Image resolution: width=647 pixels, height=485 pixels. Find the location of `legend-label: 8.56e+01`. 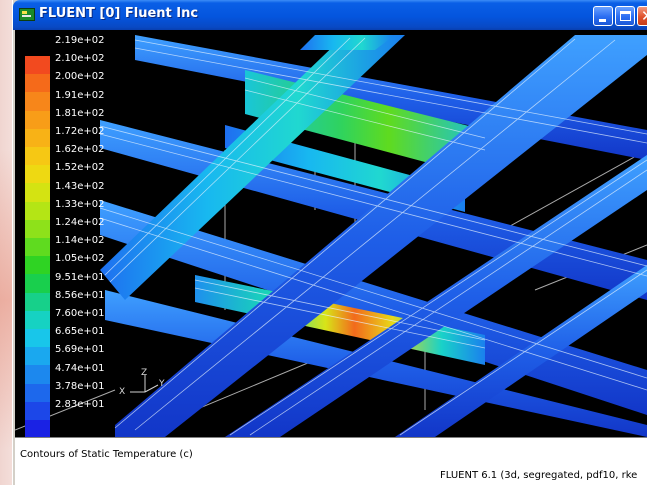

legend-label: 8.56e+01 is located at coordinates (80, 295).